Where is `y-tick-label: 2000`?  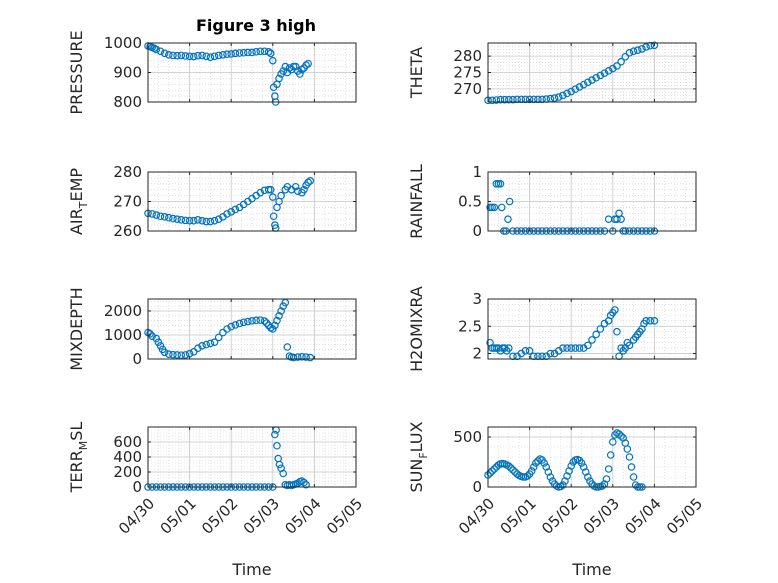 y-tick-label: 2000 is located at coordinates (123, 311).